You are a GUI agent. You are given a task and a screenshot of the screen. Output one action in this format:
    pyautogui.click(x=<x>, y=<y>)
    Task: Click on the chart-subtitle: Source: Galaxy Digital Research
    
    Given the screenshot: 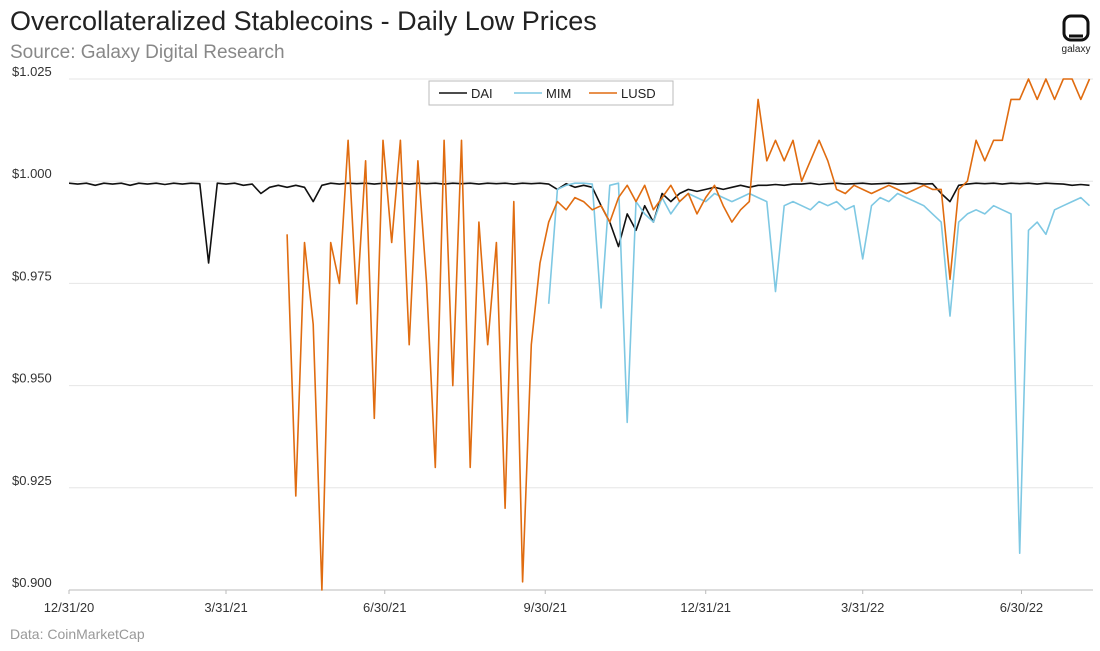 What is the action you would take?
    pyautogui.click(x=147, y=52)
    